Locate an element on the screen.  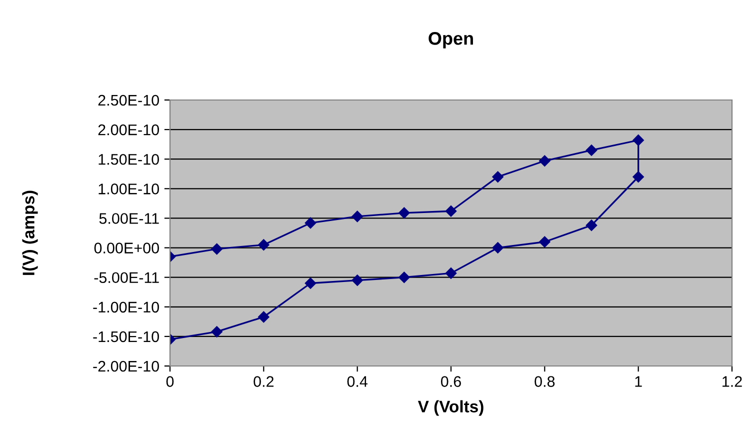
x-tick-label: 1 is located at coordinates (638, 381).